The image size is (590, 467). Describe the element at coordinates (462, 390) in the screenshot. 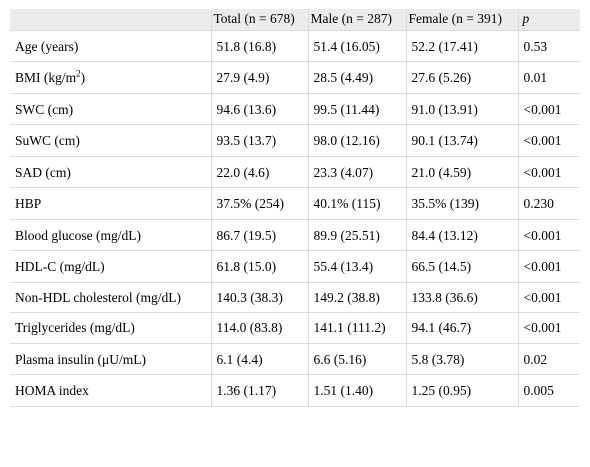

I see `cell-female: 1.25 (0.95)` at that location.